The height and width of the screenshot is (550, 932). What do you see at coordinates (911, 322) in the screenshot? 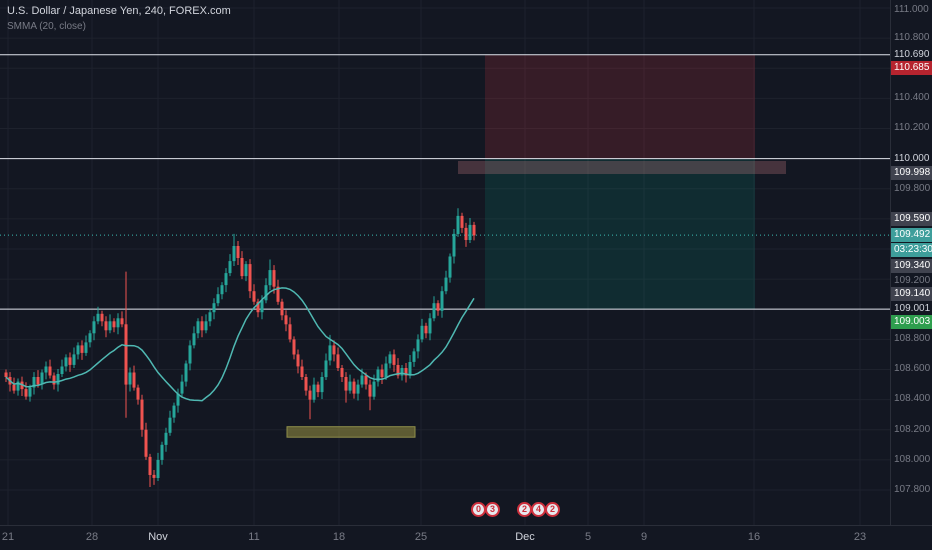
I see `price-badge: 109.003` at bounding box center [911, 322].